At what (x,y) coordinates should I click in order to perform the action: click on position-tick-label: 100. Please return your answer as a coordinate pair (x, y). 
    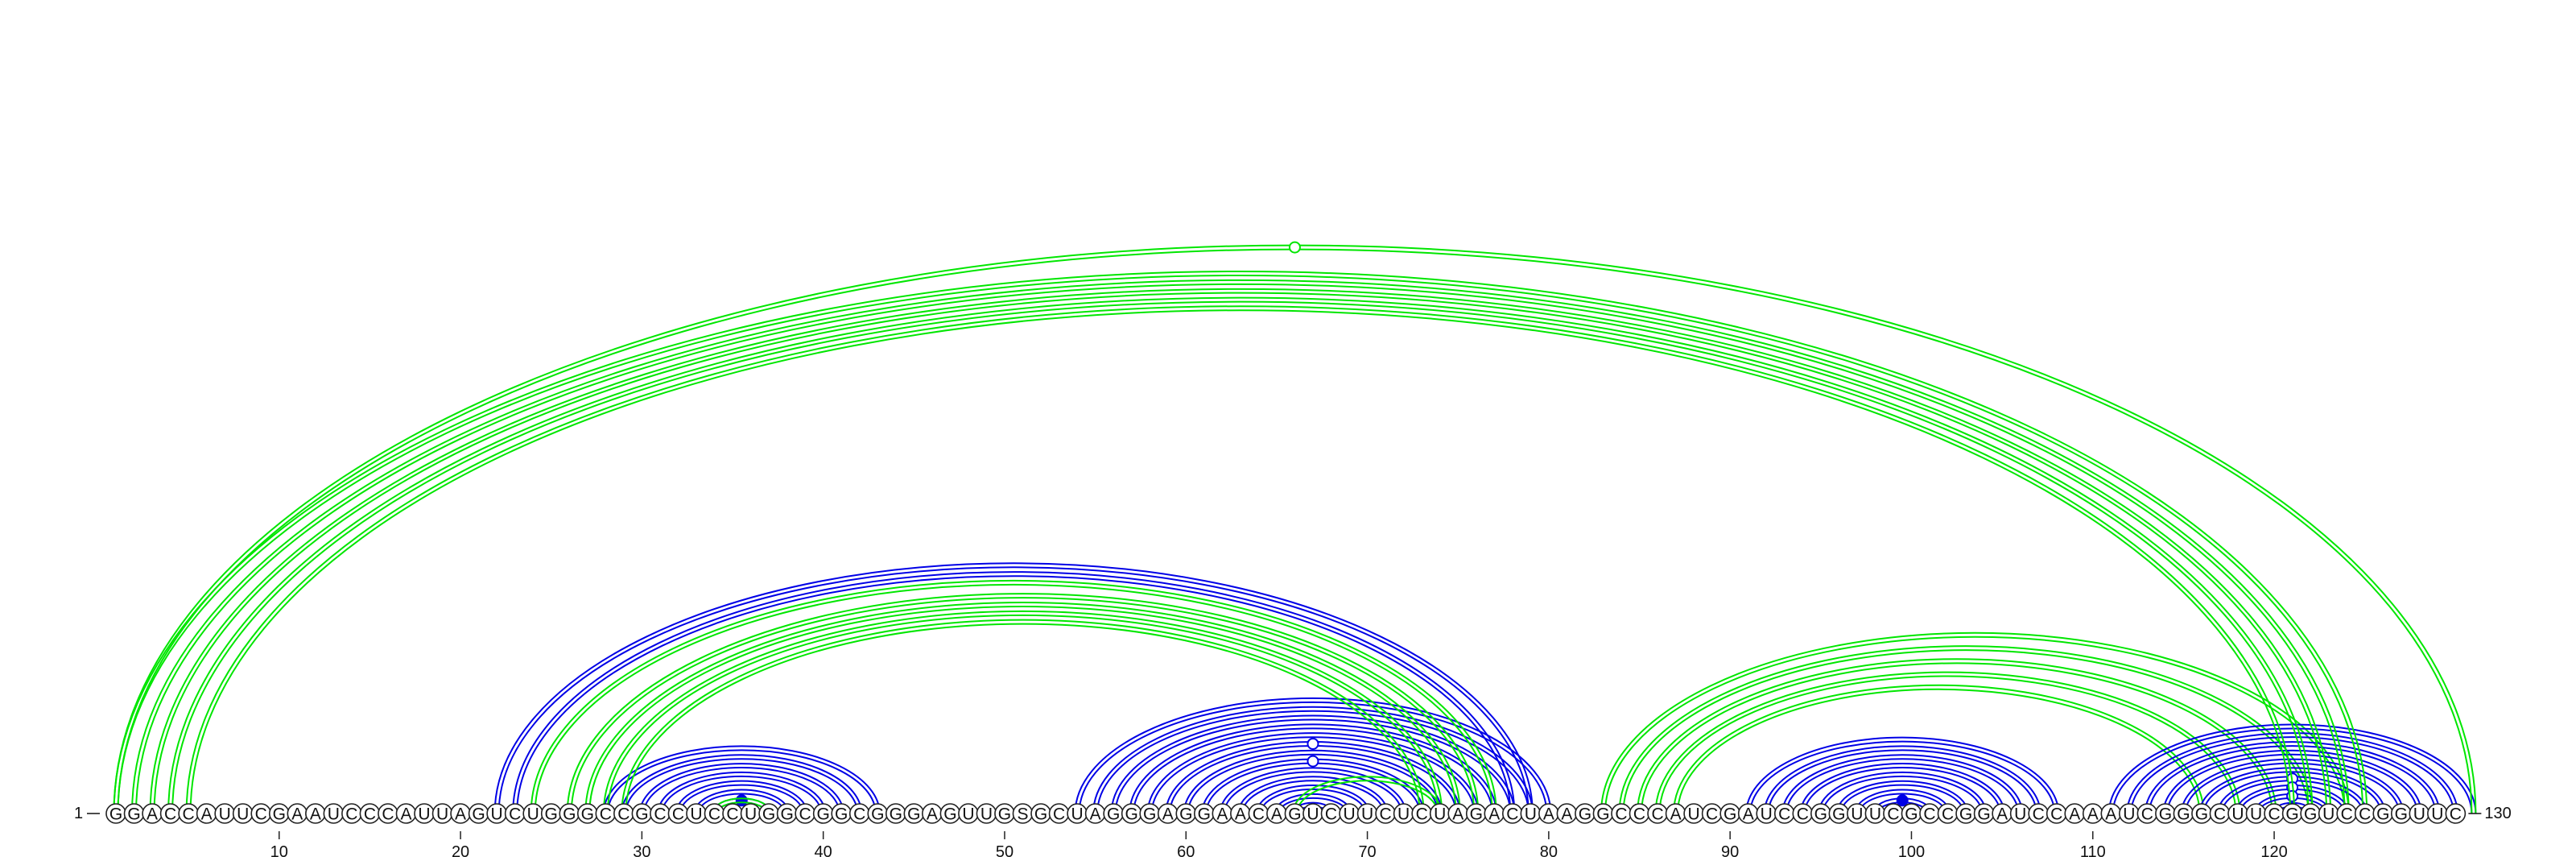
    Looking at the image, I should click on (1911, 850).